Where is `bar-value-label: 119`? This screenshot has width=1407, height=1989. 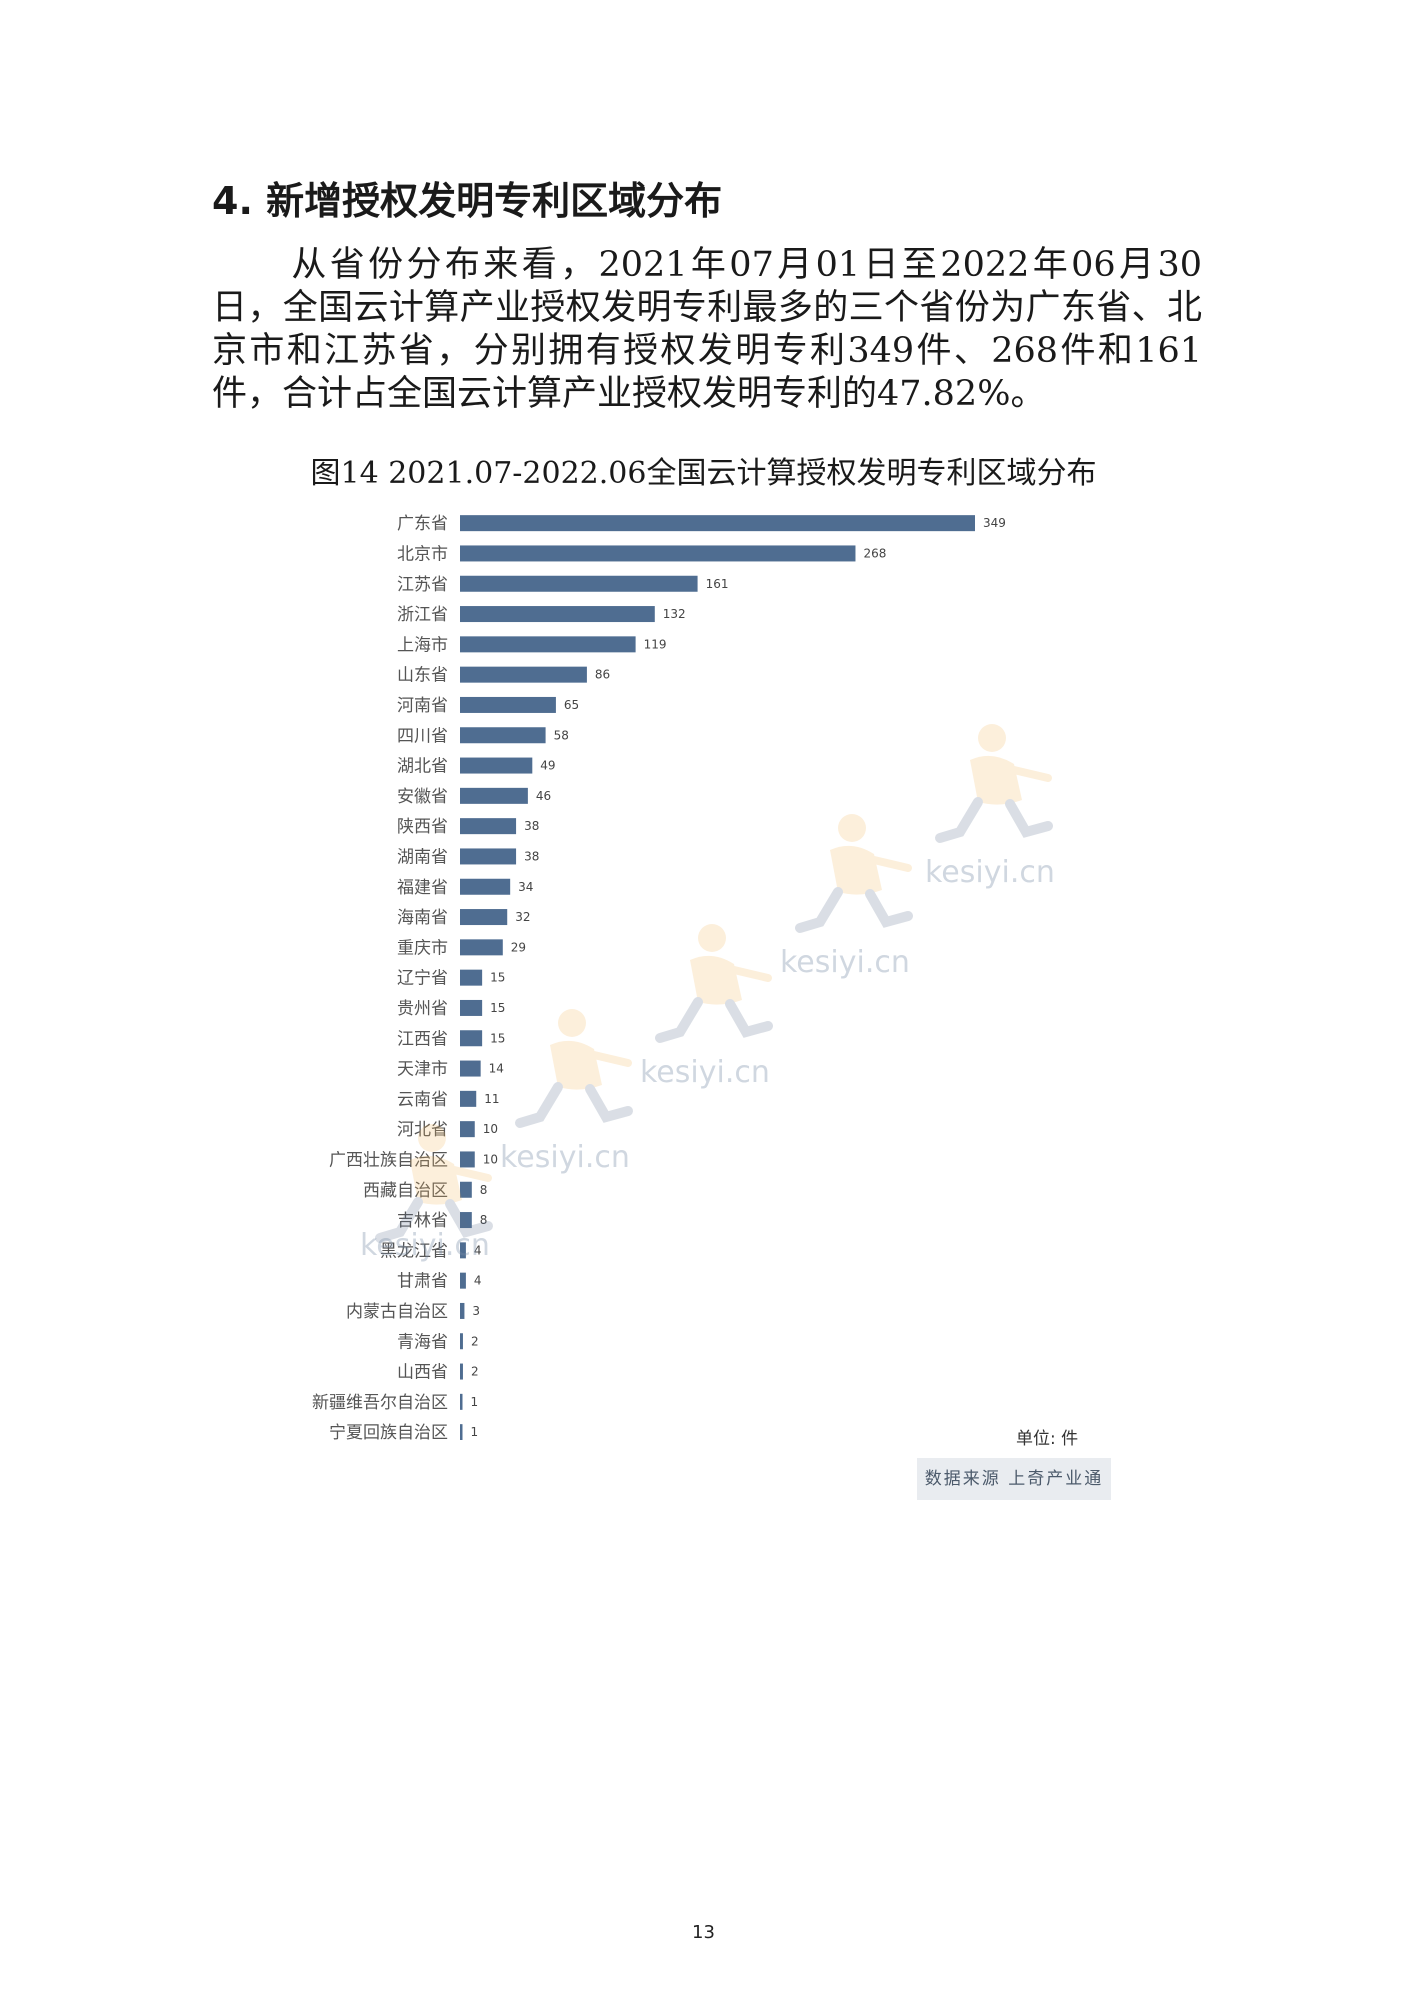
bar-value-label: 119 is located at coordinates (655, 644).